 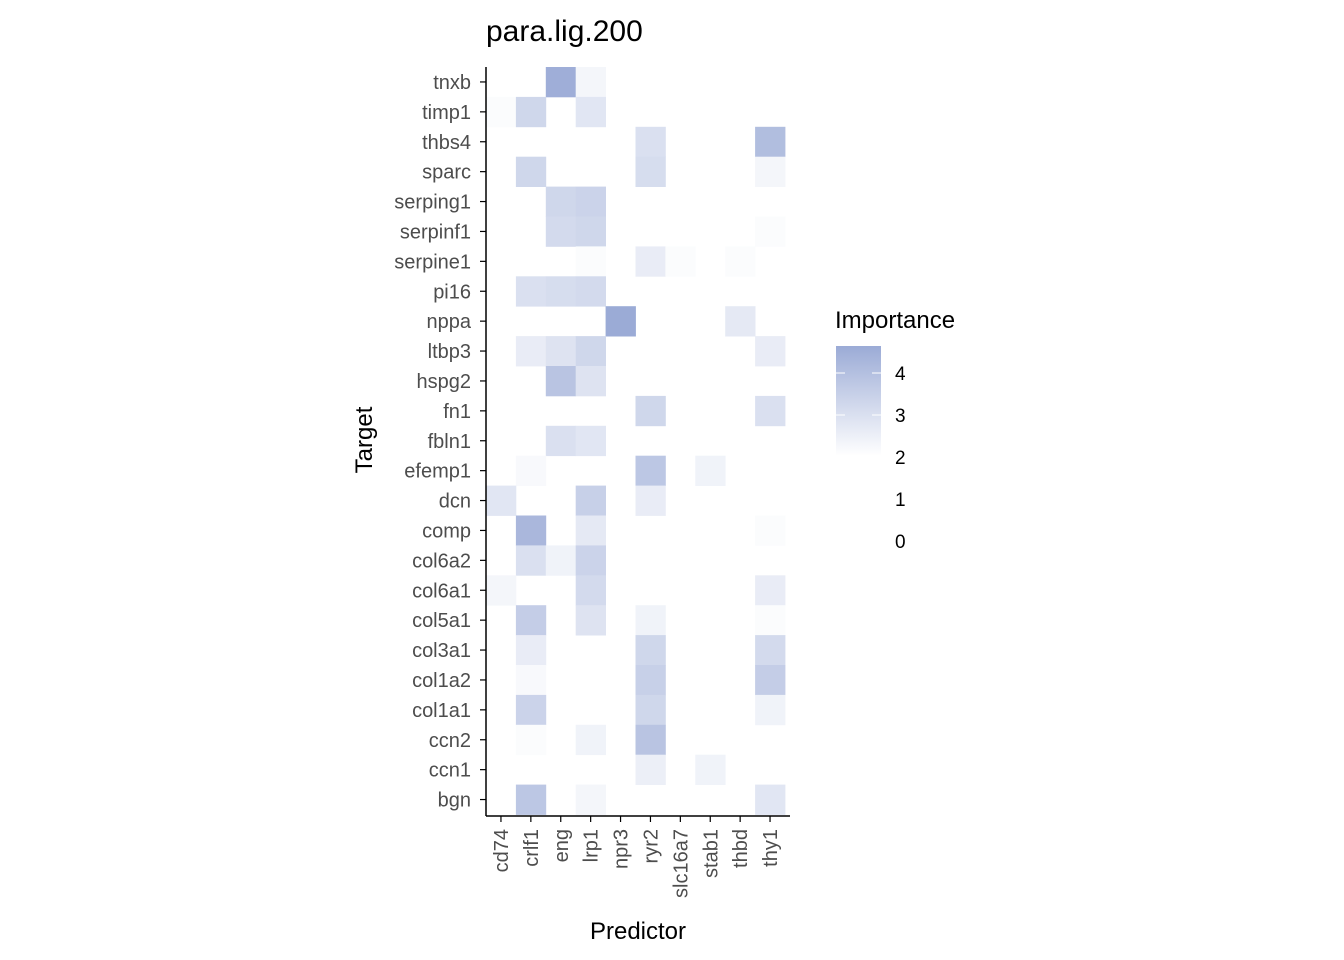 I want to click on y-tick-label: tnxb, so click(x=452, y=83).